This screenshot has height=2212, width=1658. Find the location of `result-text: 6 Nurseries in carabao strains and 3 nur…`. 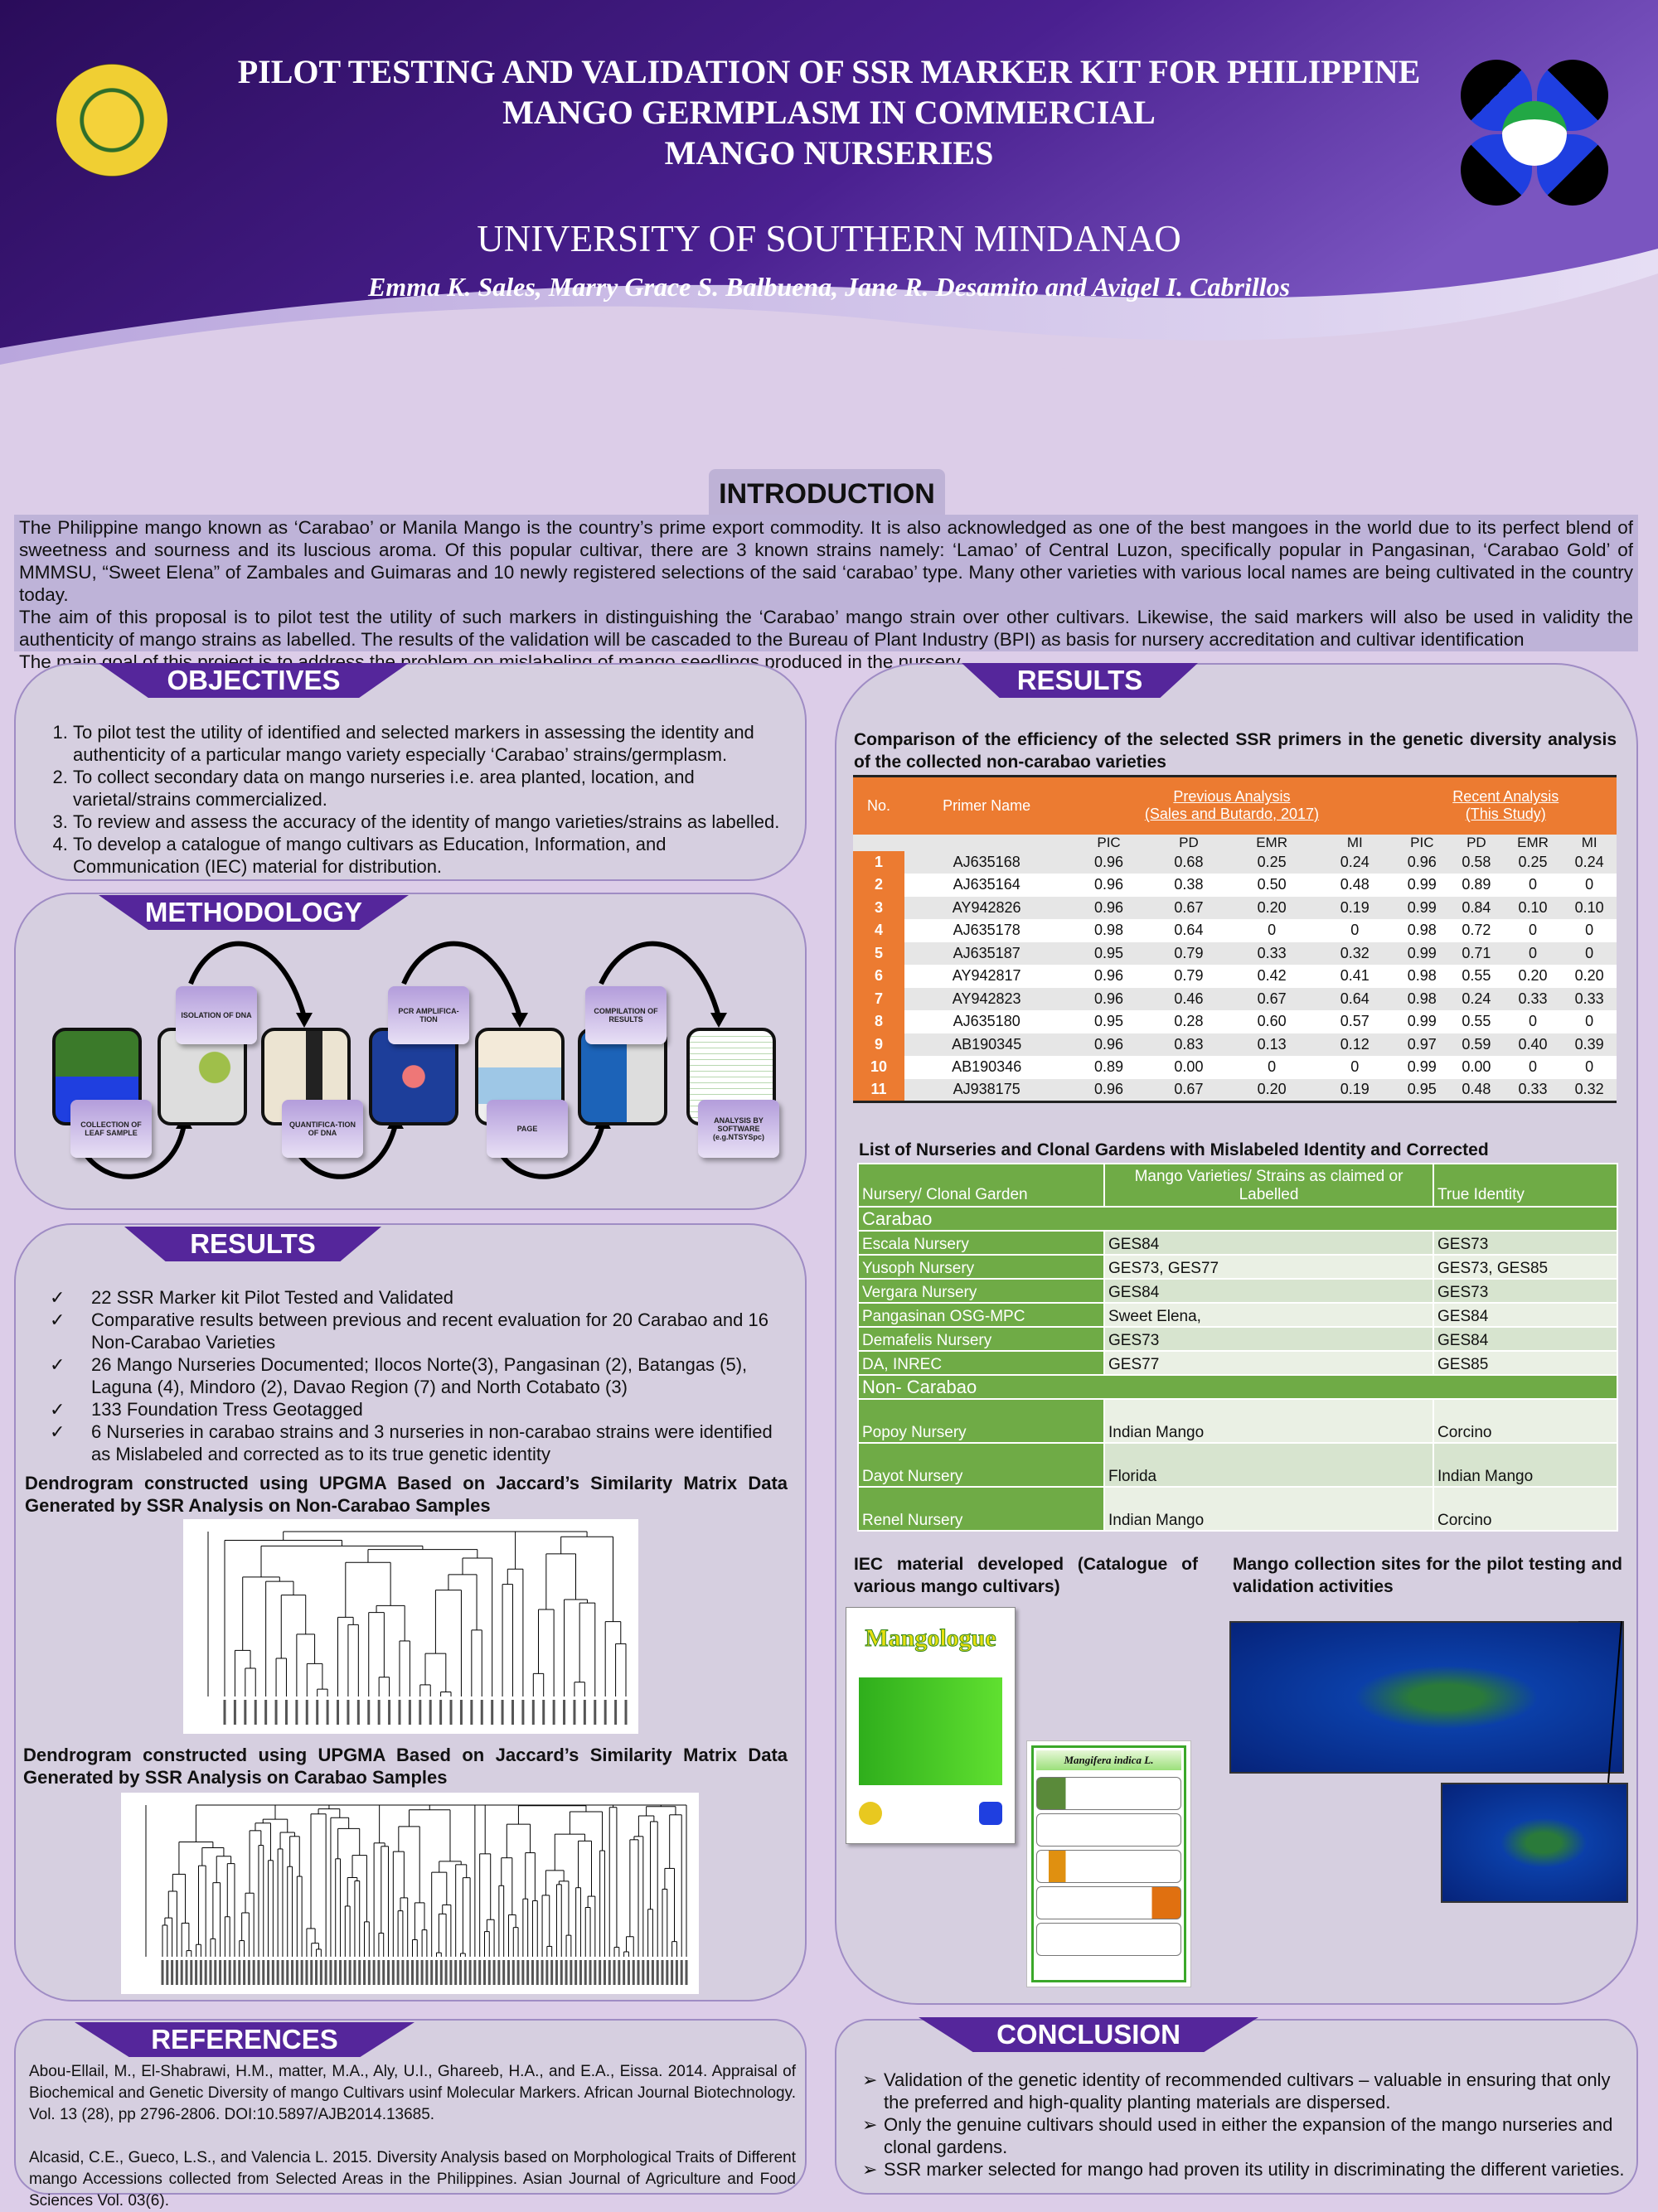

result-text: 6 Nurseries in carabao strains and 3 nur… is located at coordinates (432, 1442).